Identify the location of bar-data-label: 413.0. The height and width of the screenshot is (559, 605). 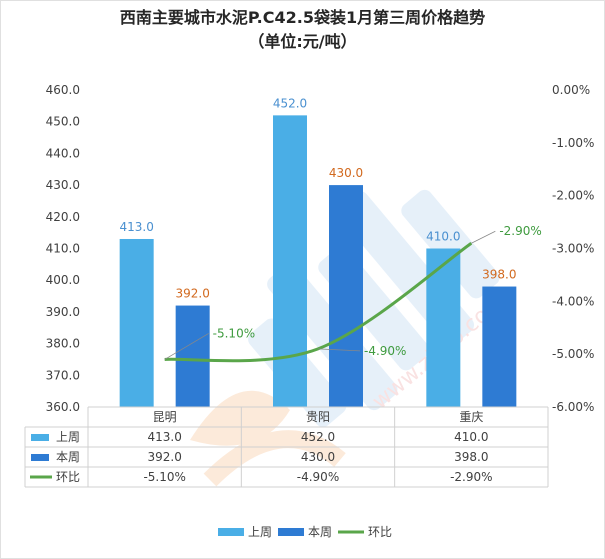
(136, 227).